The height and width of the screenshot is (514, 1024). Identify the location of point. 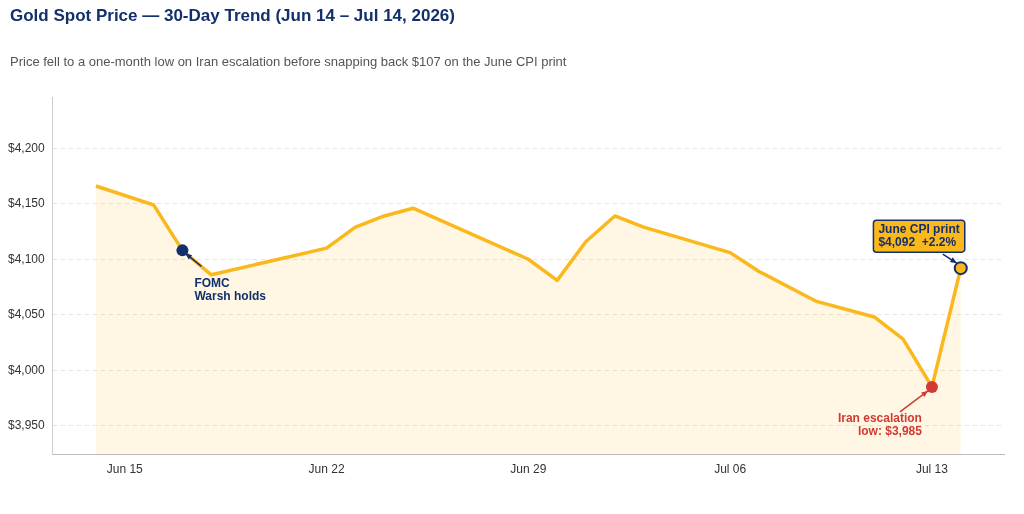
(960, 268).